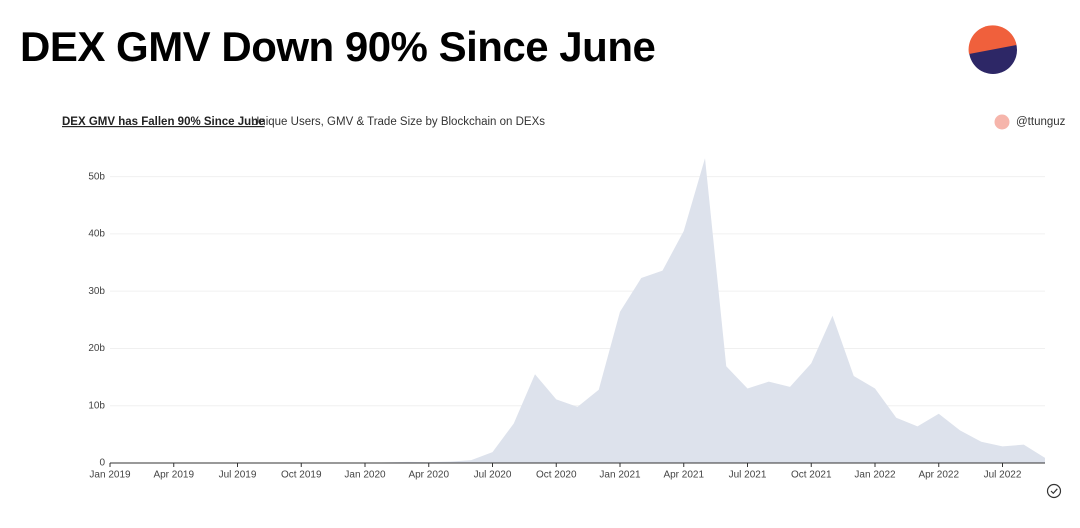  Describe the element at coordinates (173, 475) in the screenshot. I see `x-tick-label: Apr 2019` at that location.